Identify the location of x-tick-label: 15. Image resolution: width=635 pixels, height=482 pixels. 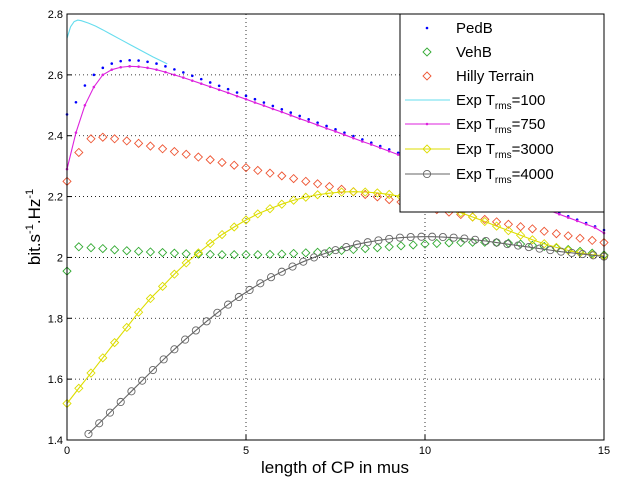
(604, 451).